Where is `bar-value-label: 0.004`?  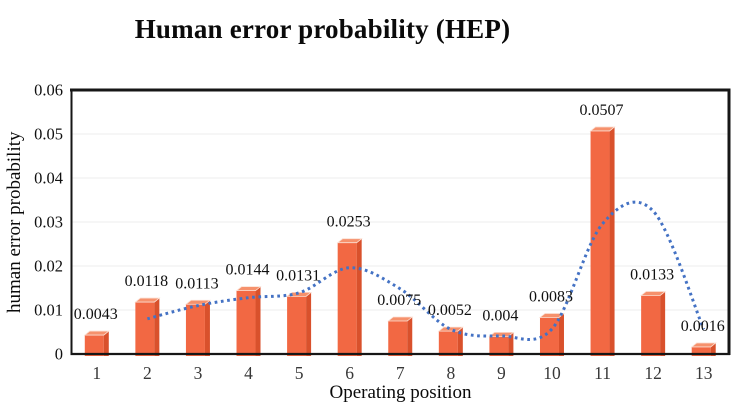 bar-value-label: 0.004 is located at coordinates (500, 315).